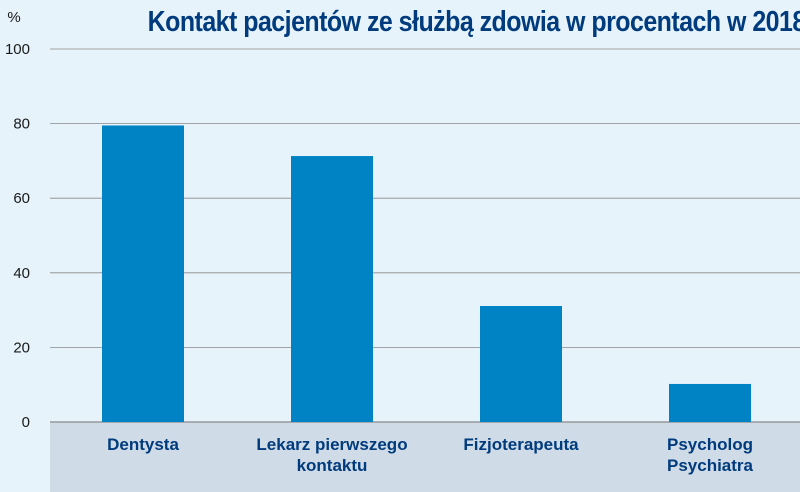 This screenshot has height=492, width=800. What do you see at coordinates (26, 422) in the screenshot?
I see `y-tick-label: 0` at bounding box center [26, 422].